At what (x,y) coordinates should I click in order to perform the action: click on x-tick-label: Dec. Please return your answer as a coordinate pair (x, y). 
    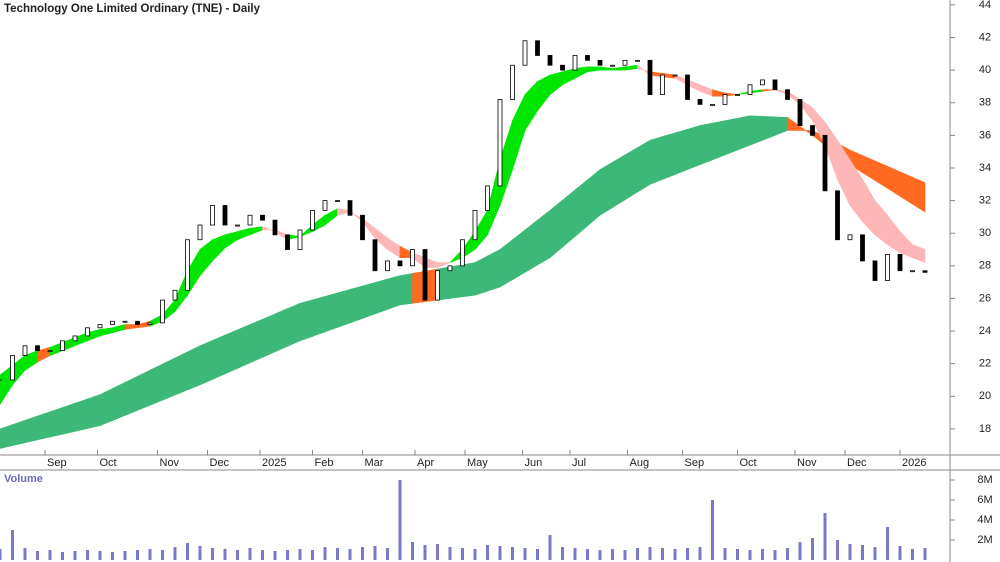
    Looking at the image, I should click on (857, 463).